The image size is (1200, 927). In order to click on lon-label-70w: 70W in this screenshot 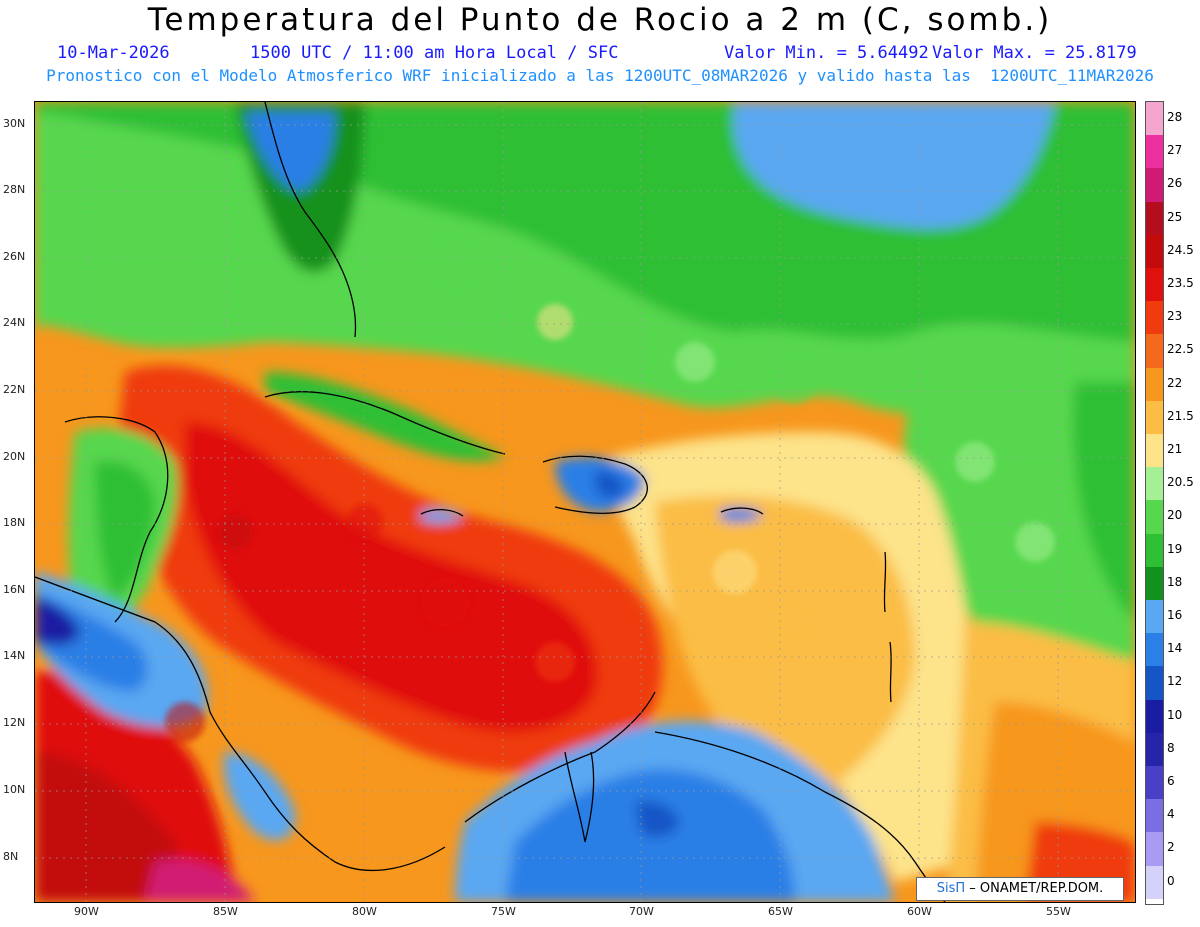, I will do `click(641, 911)`.